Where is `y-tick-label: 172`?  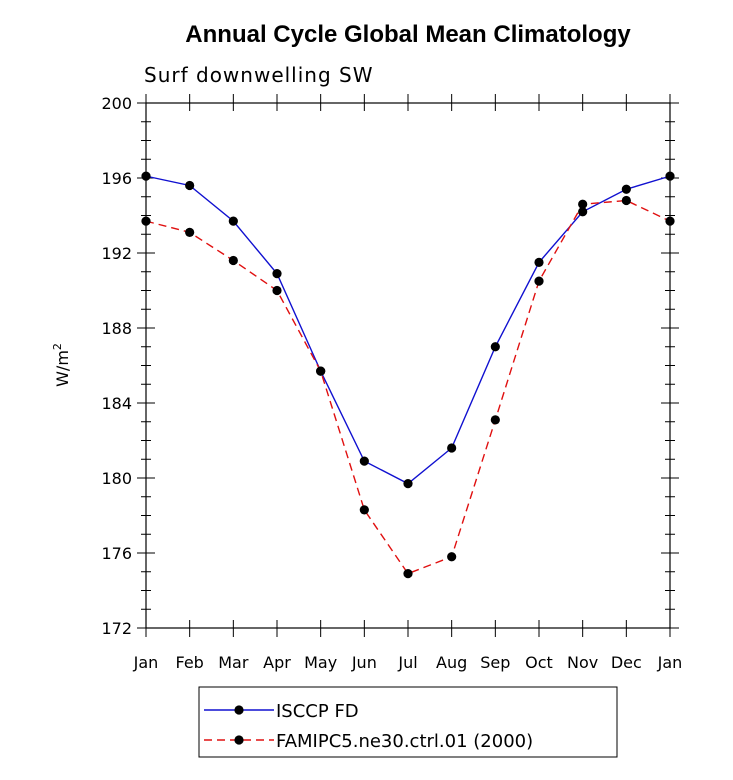 y-tick-label: 172 is located at coordinates (116, 628).